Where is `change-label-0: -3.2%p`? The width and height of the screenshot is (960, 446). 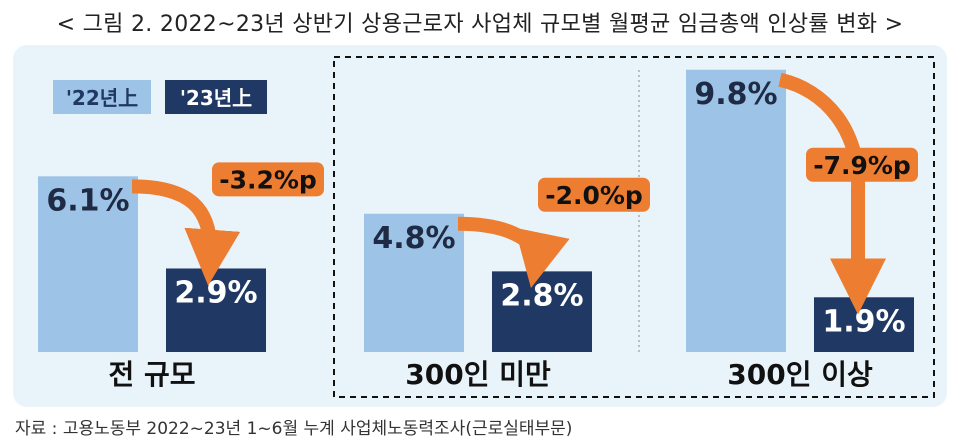 change-label-0: -3.2%p is located at coordinates (268, 179).